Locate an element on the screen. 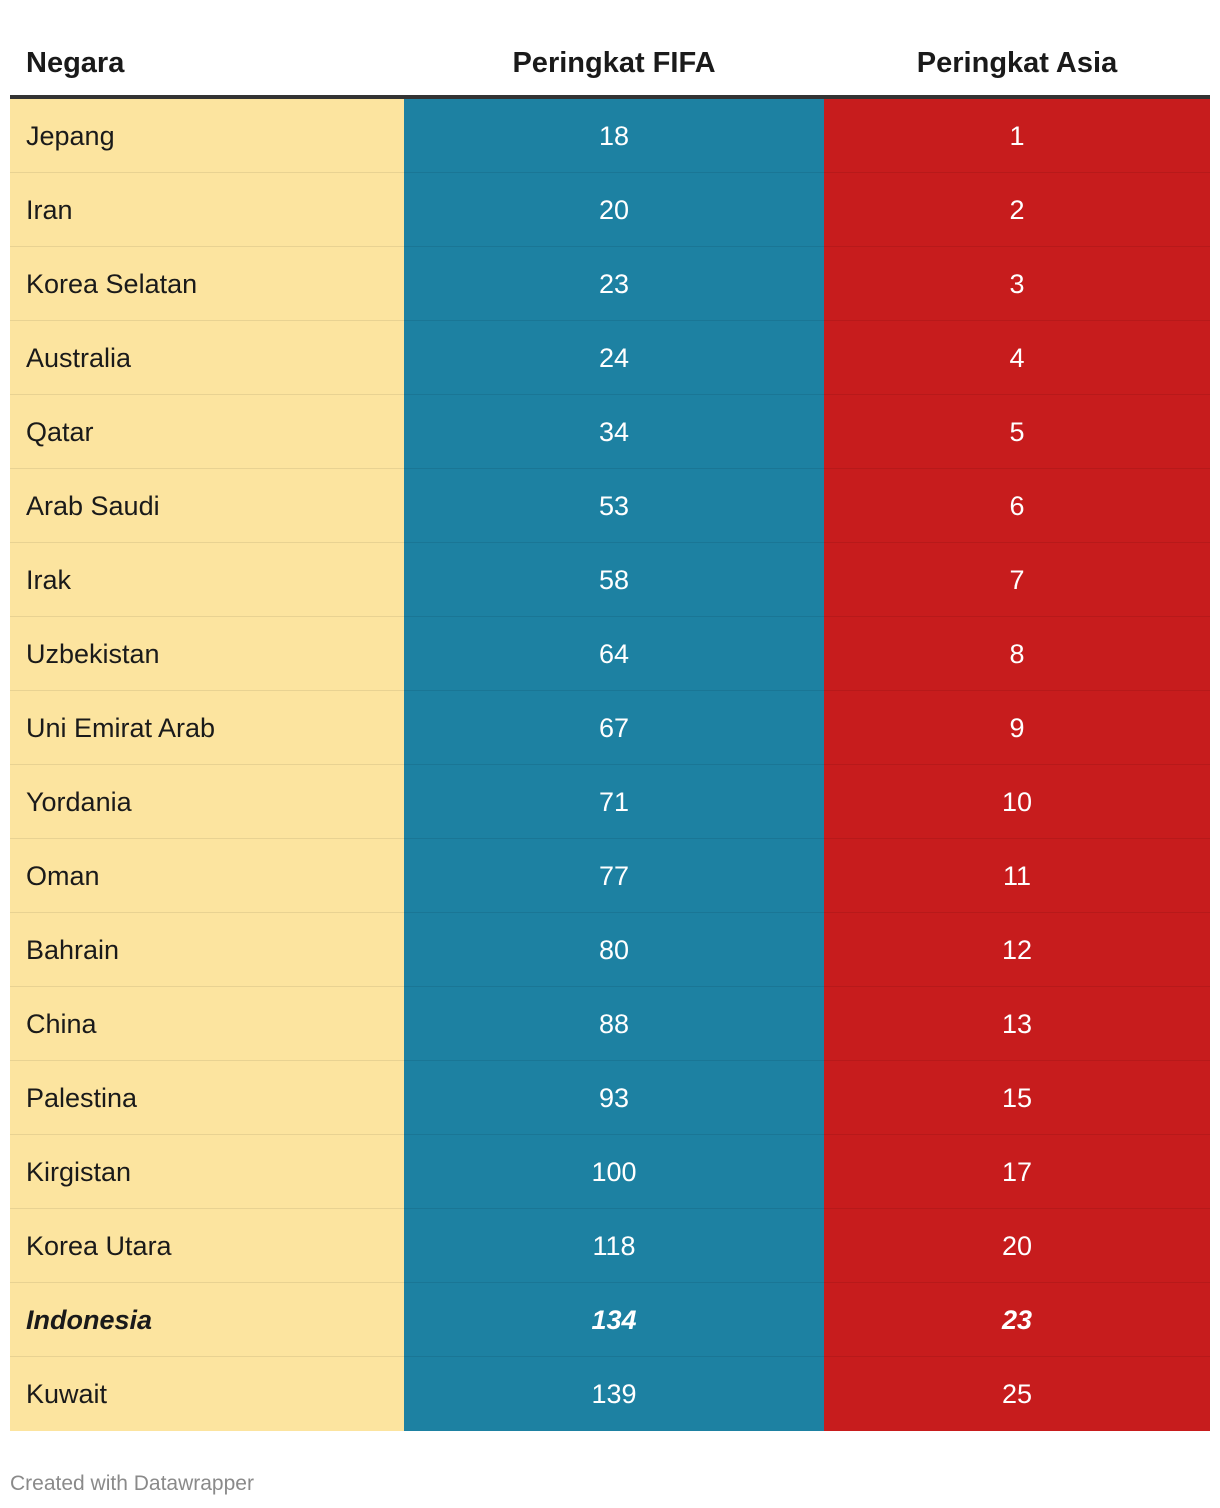 Image resolution: width=1220 pixels, height=1508 pixels. cell-asia-rank: 11 is located at coordinates (1017, 876).